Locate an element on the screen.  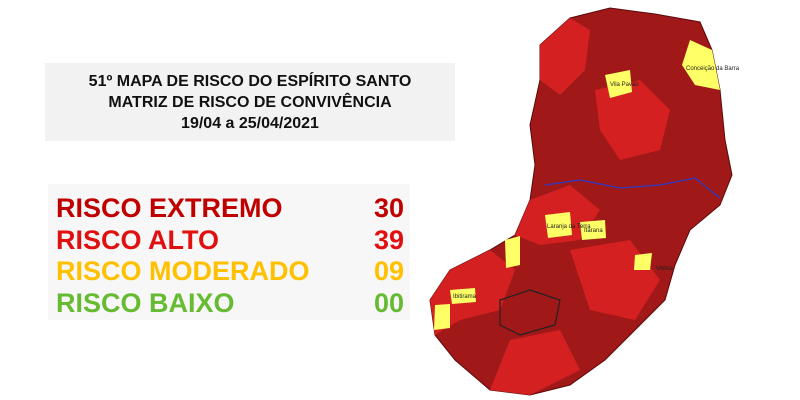
map-label: Vila Pavão is located at coordinates (624, 85).